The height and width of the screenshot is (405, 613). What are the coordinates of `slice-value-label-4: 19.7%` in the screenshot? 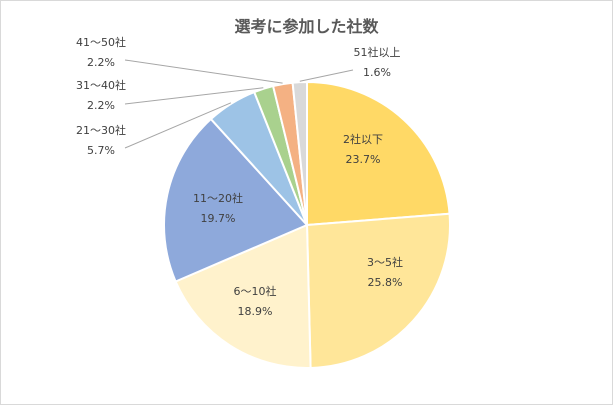 It's located at (218, 218).